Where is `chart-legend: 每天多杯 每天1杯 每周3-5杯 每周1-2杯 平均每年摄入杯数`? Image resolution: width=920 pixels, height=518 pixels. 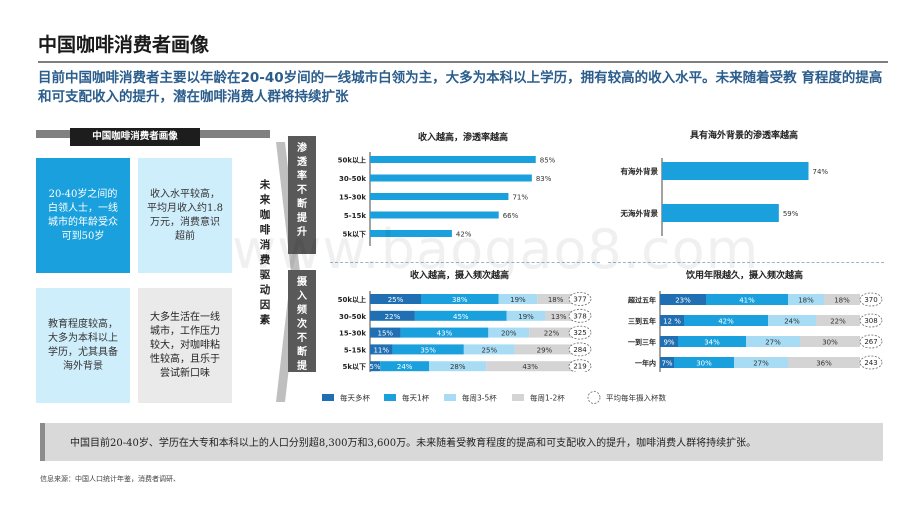 chart-legend: 每天多杯 每天1杯 每周3-5杯 每周1-2杯 平均每年摄入杯数 is located at coordinates (494, 397).